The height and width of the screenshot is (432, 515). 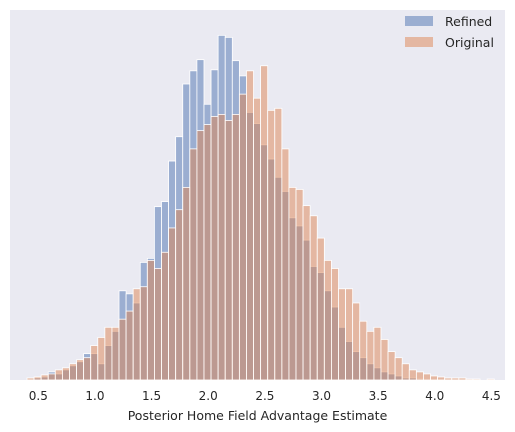 I want to click on legend-label-original: Original, so click(x=469, y=42).